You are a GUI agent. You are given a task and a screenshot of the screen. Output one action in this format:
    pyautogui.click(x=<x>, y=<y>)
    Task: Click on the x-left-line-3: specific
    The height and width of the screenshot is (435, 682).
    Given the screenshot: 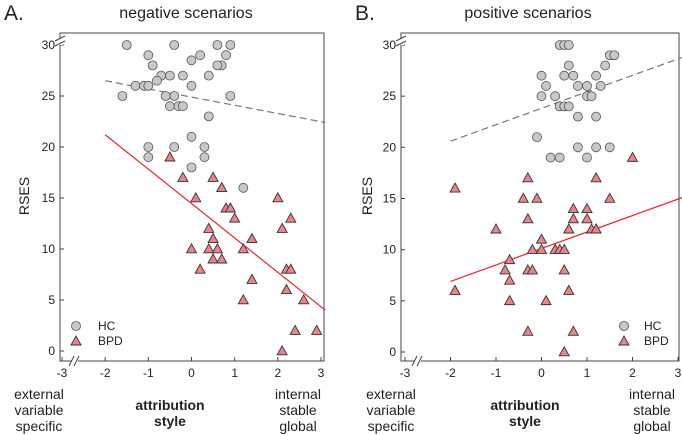 What is the action you would take?
    pyautogui.click(x=39, y=426)
    